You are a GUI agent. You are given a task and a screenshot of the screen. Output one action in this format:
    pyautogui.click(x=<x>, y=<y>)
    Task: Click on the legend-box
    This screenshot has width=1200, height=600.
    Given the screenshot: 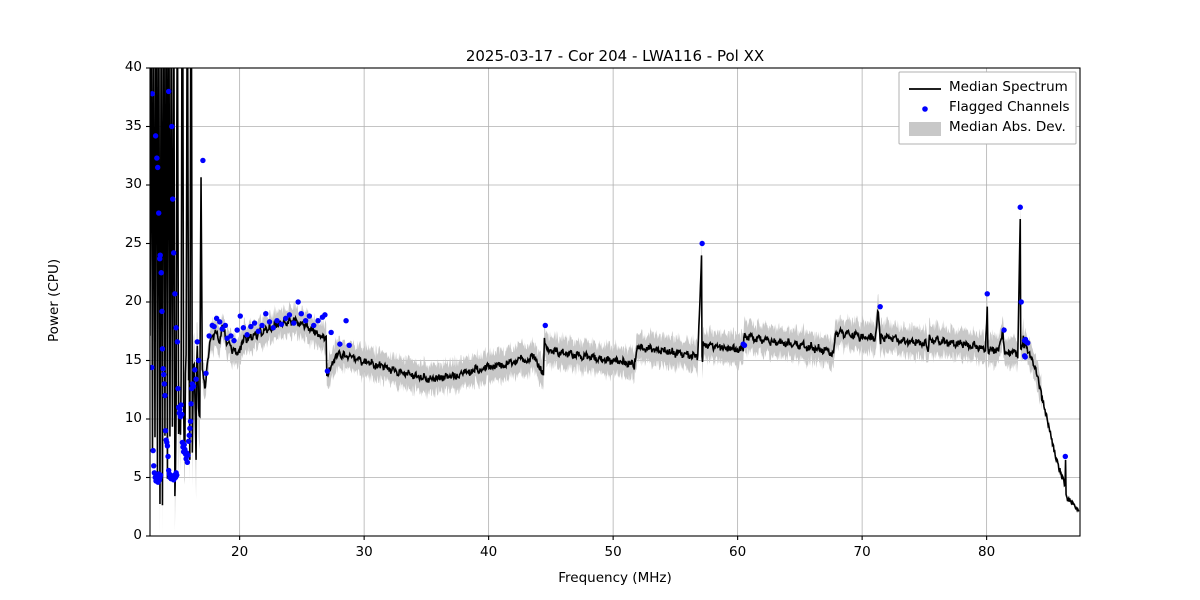 What is the action you would take?
    pyautogui.click(x=987, y=108)
    